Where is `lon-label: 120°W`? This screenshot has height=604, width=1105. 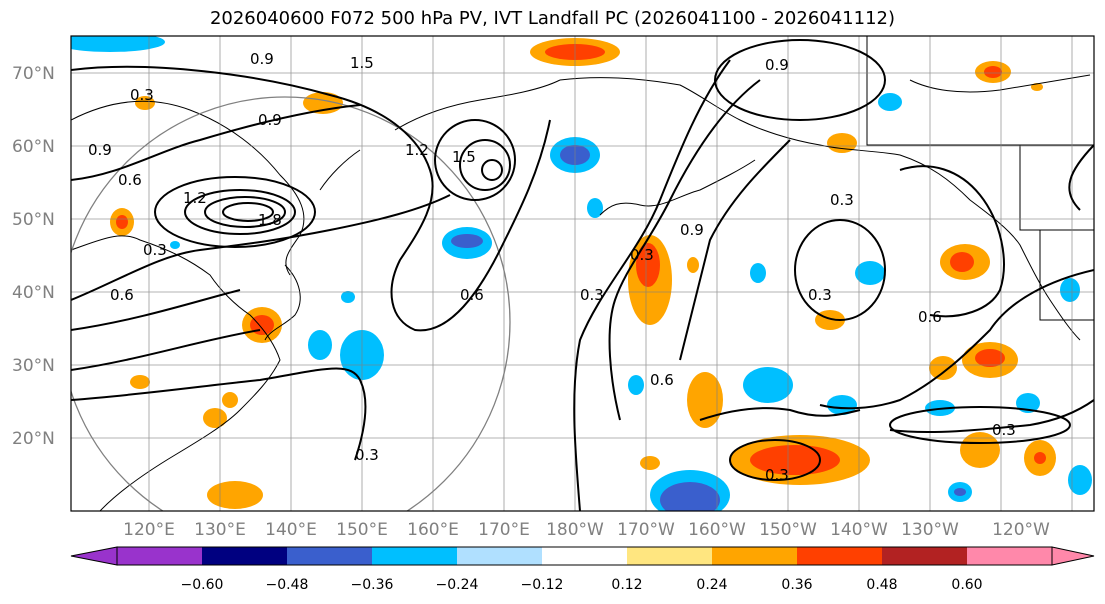 lon-label: 120°W is located at coordinates (1021, 530).